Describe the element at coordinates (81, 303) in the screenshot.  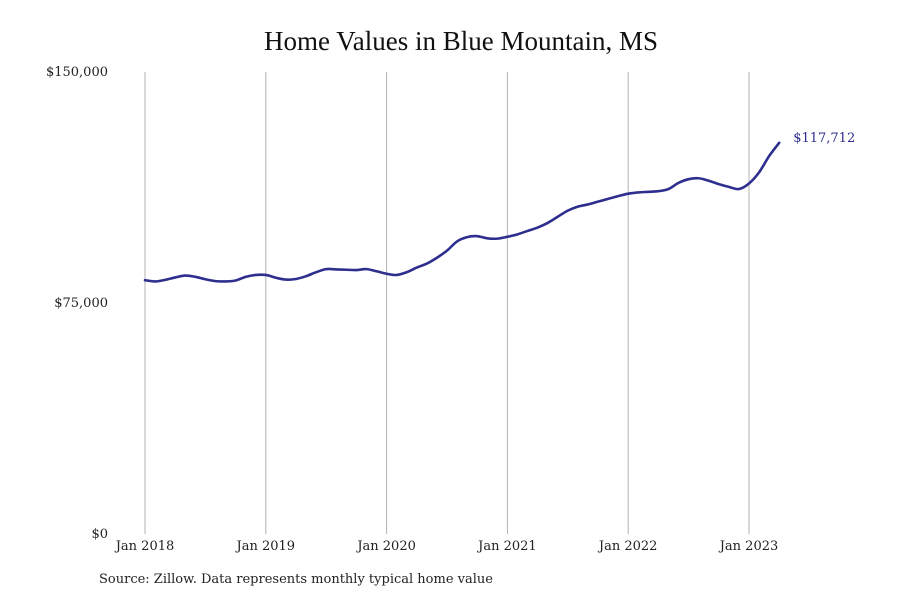
I see `y-tick-label: $75,000` at that location.